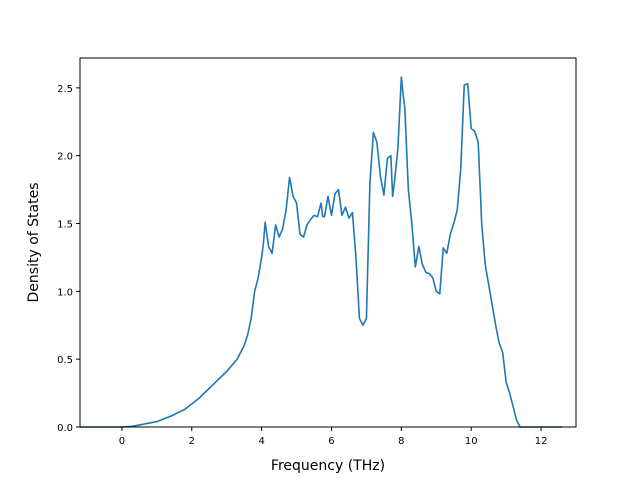  Describe the element at coordinates (471, 441) in the screenshot. I see `x-tick-label: 10` at that location.